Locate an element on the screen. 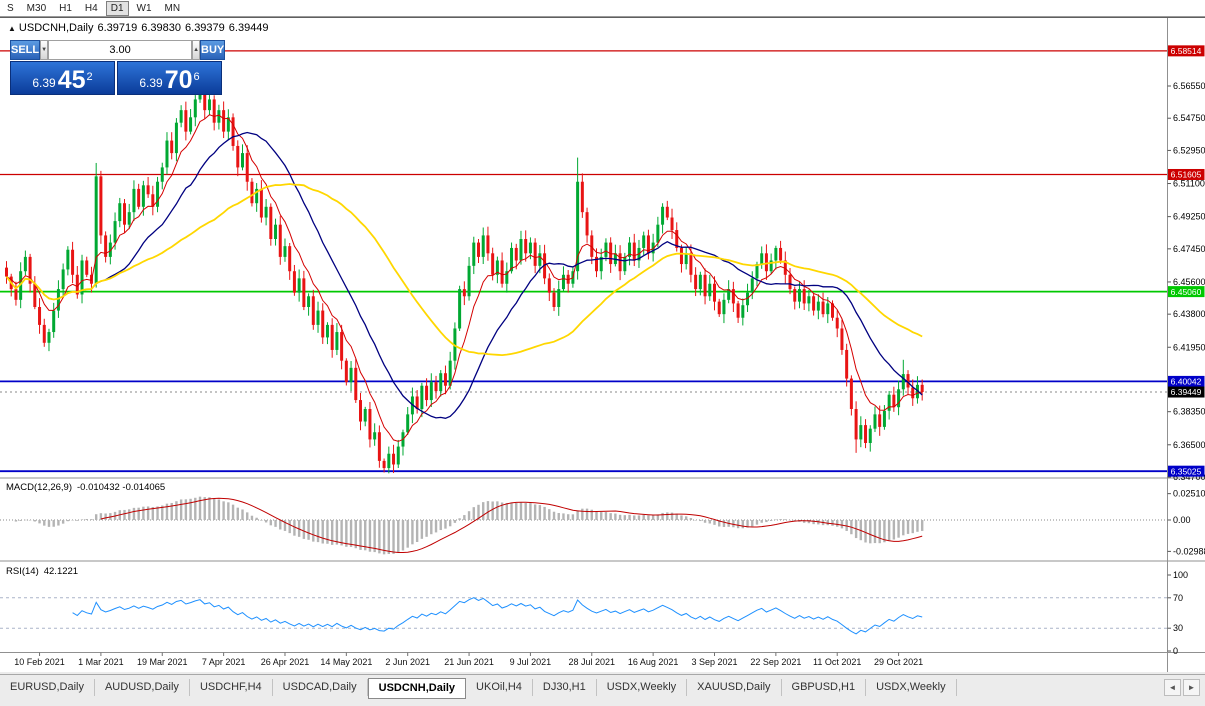 The width and height of the screenshot is (1205, 706). svg-text: 21 Jun 2021 is located at coordinates (469, 662).